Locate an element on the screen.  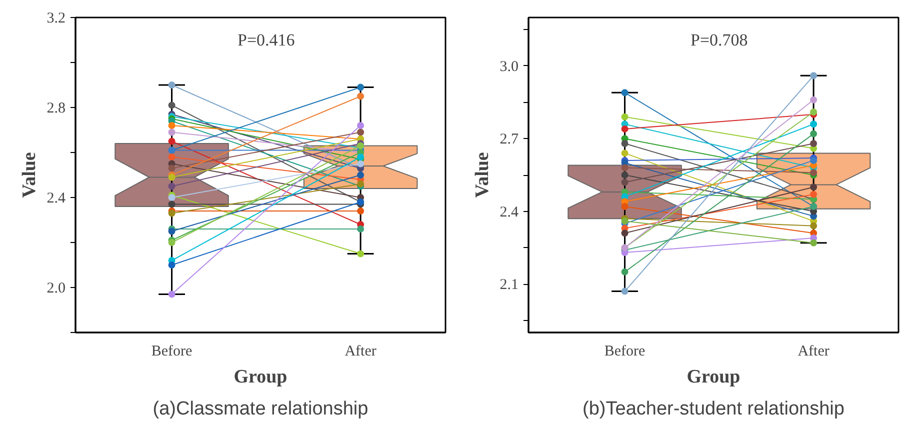
annotation: P=0.416 is located at coordinates (266, 40).